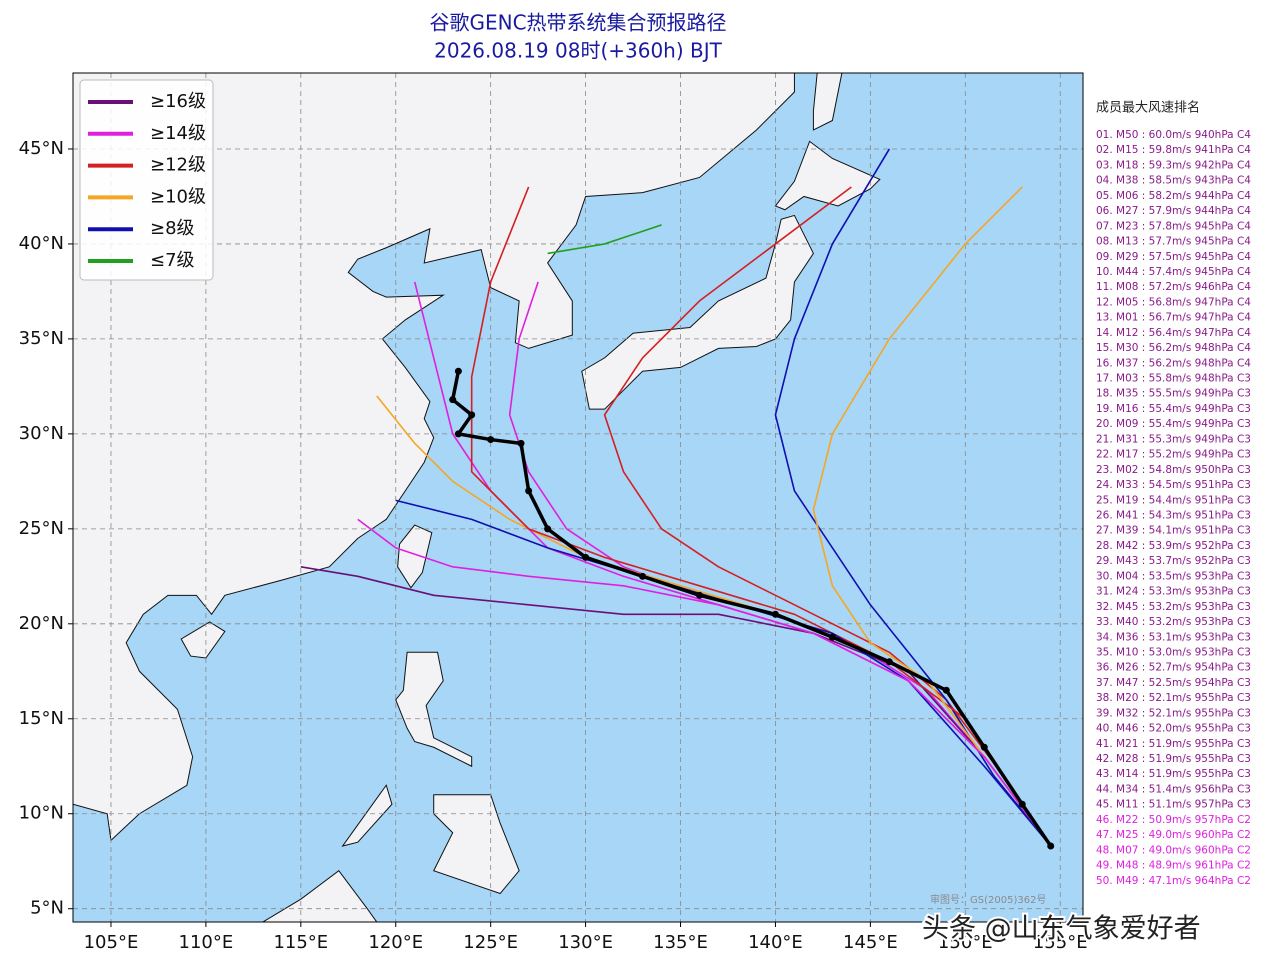 The height and width of the screenshot is (974, 1280). I want to click on ranking-entry: 33. M40 : 53.2m/s 953hPa C3, so click(1173, 622).